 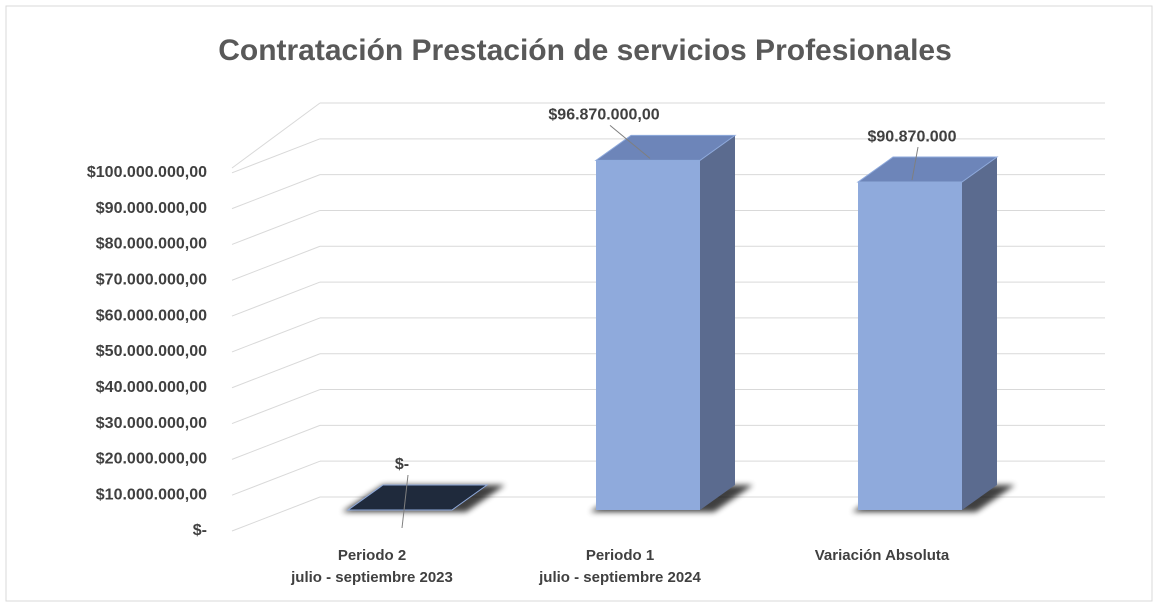 What do you see at coordinates (151, 423) in the screenshot?
I see `y-tick-label: $30.000.000,00` at bounding box center [151, 423].